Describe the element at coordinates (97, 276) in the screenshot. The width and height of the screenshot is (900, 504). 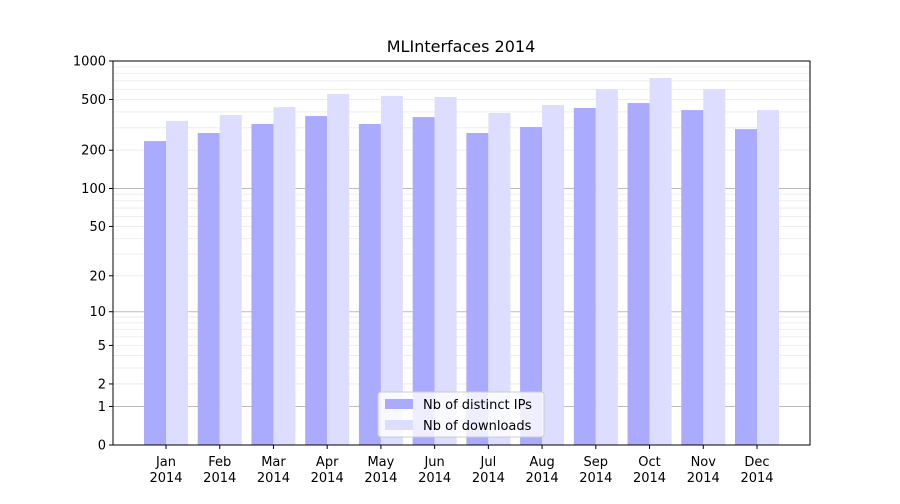
I see `y-tick-label: 20` at that location.